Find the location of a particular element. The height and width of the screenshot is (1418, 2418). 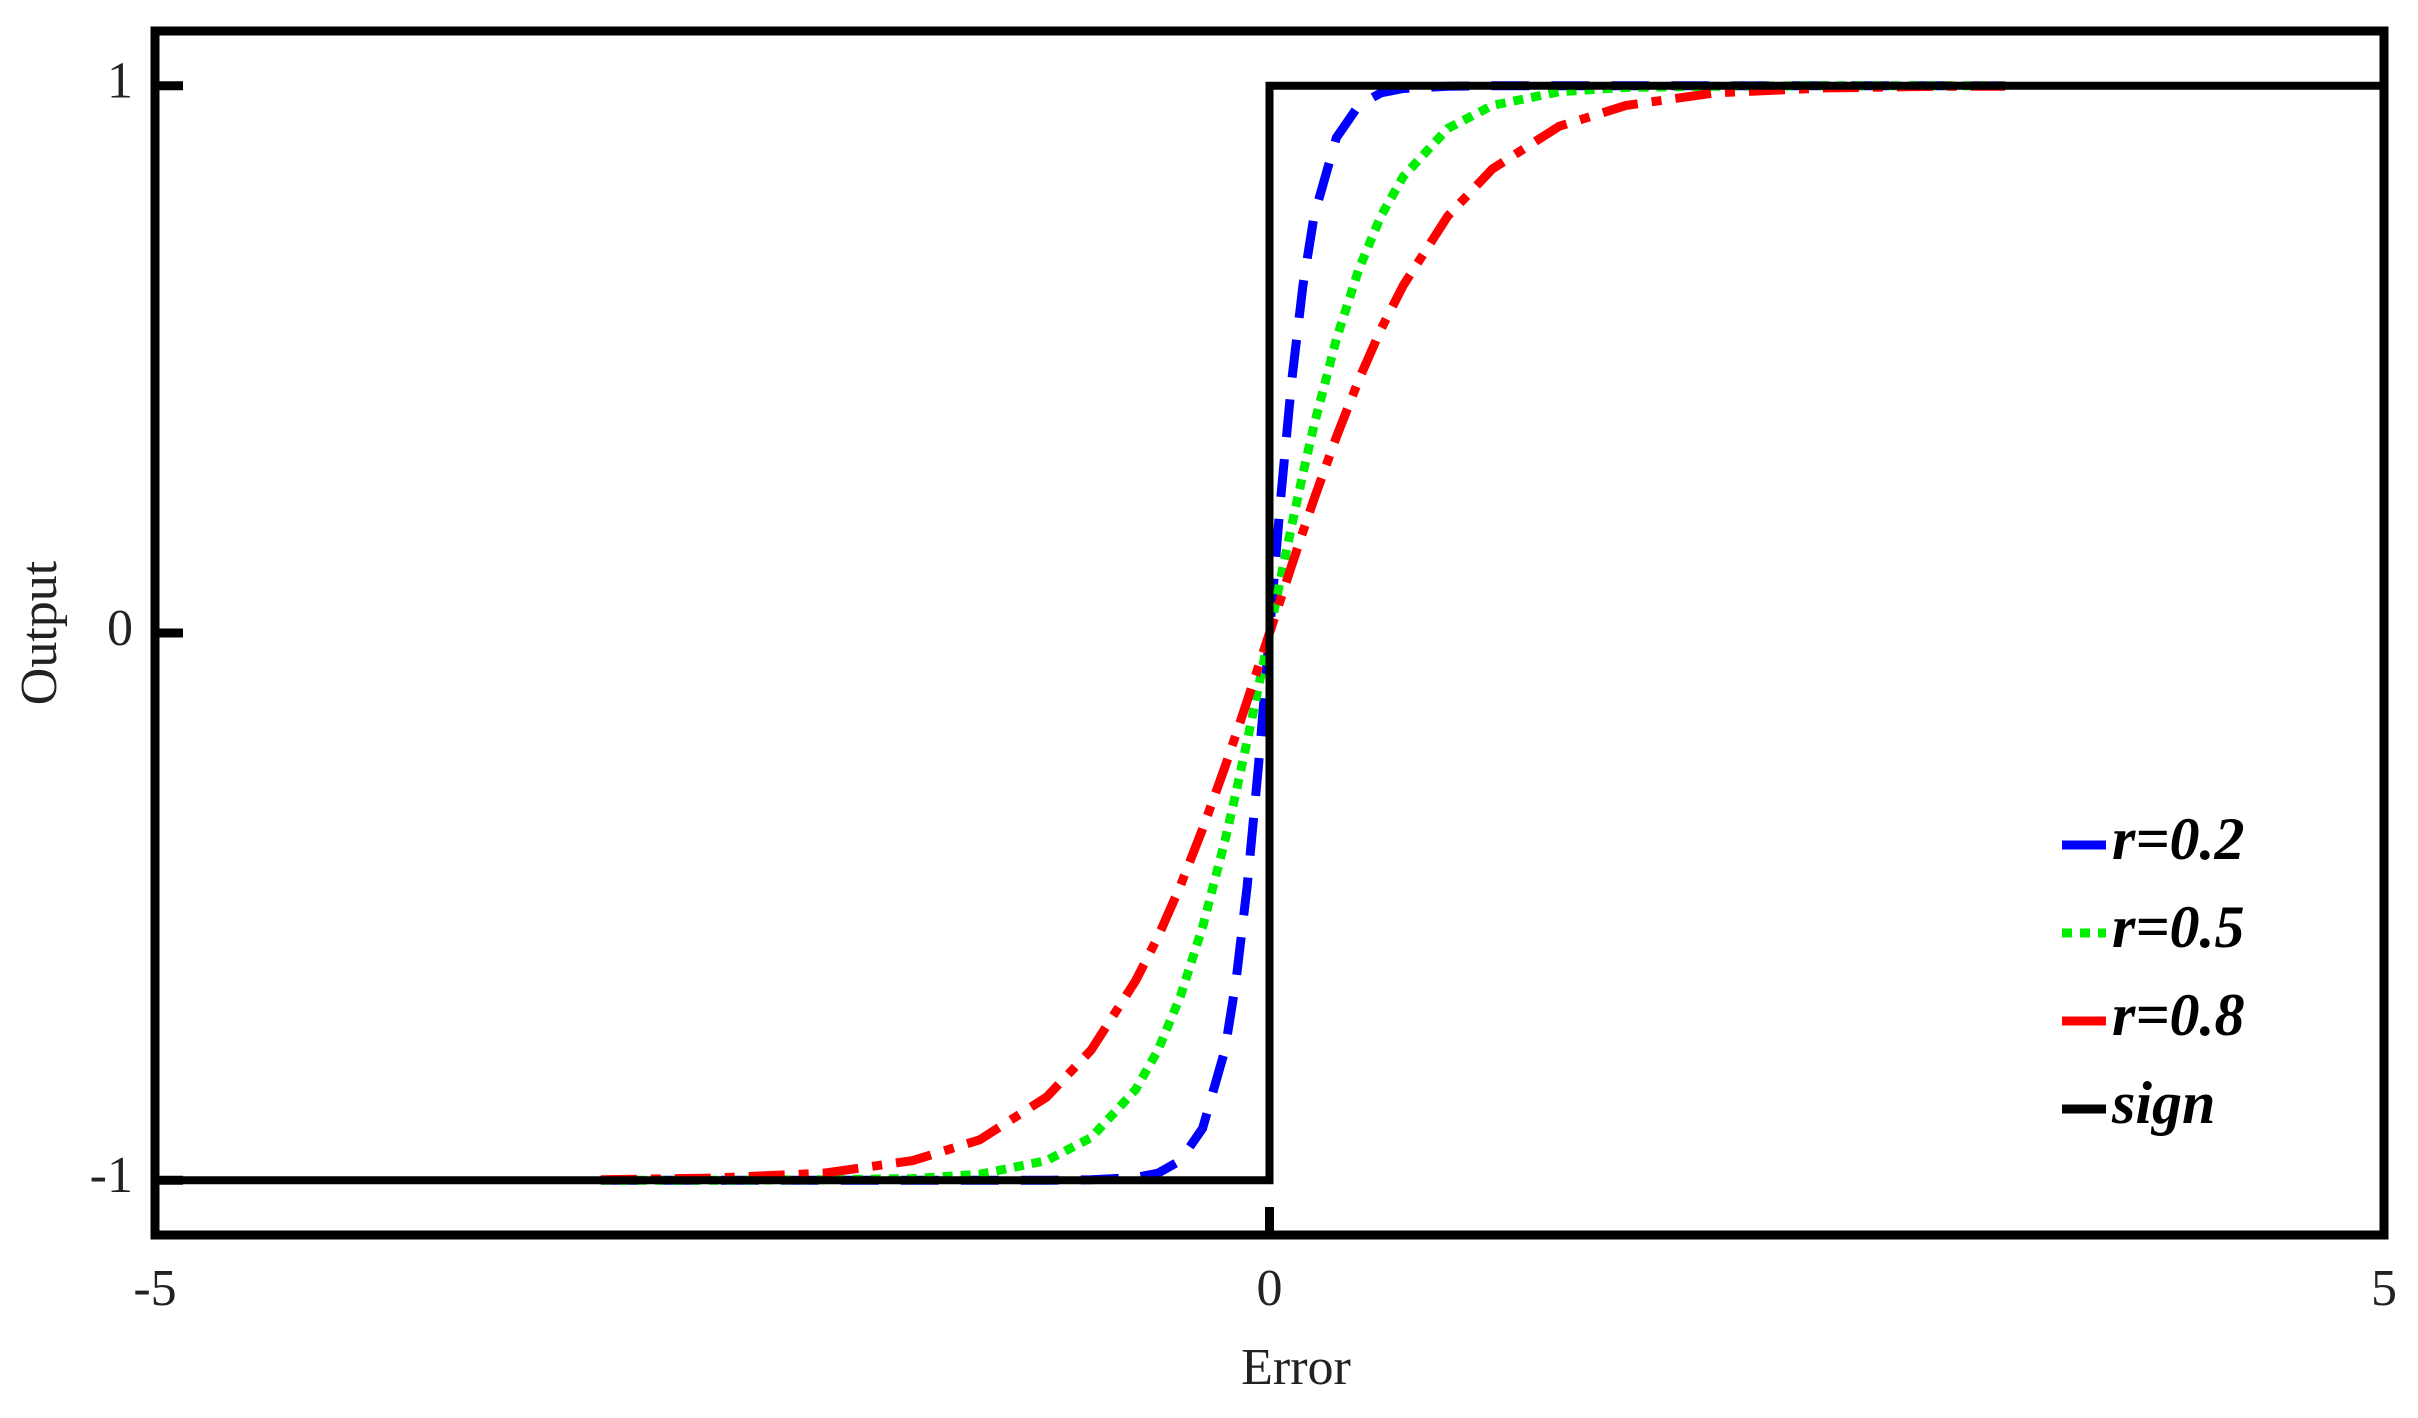

legend-label: sign is located at coordinates (2163, 1103).